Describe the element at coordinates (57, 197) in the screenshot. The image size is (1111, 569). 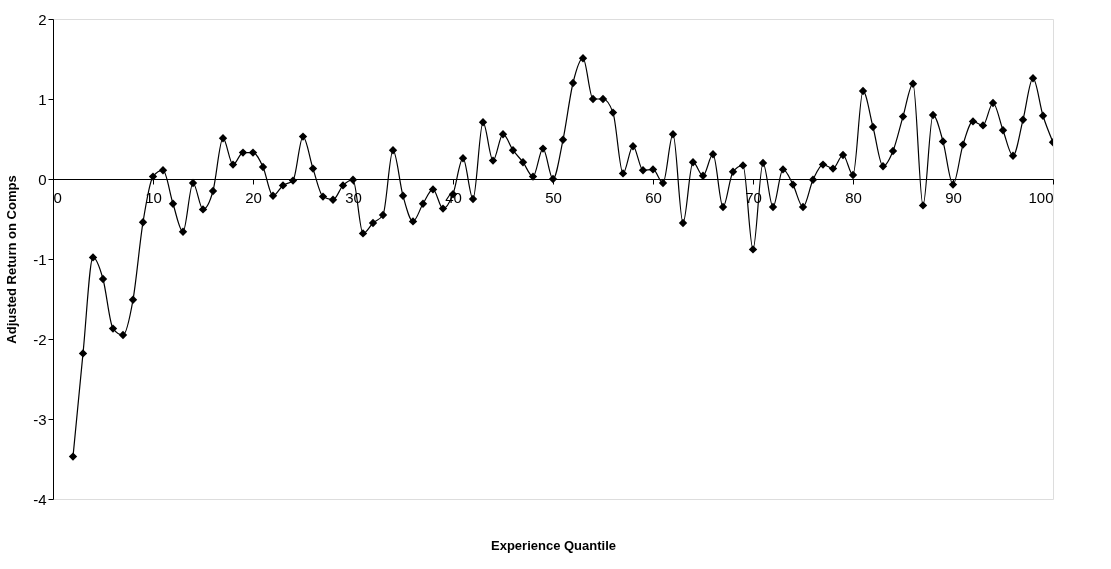
I see `x-tick-label: 0` at that location.